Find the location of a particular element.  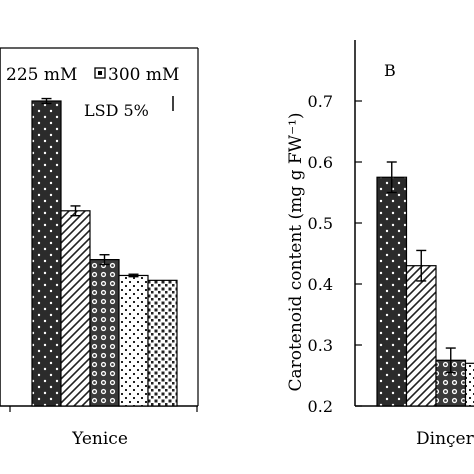

x-category-label: Yenice is located at coordinates (99, 439).